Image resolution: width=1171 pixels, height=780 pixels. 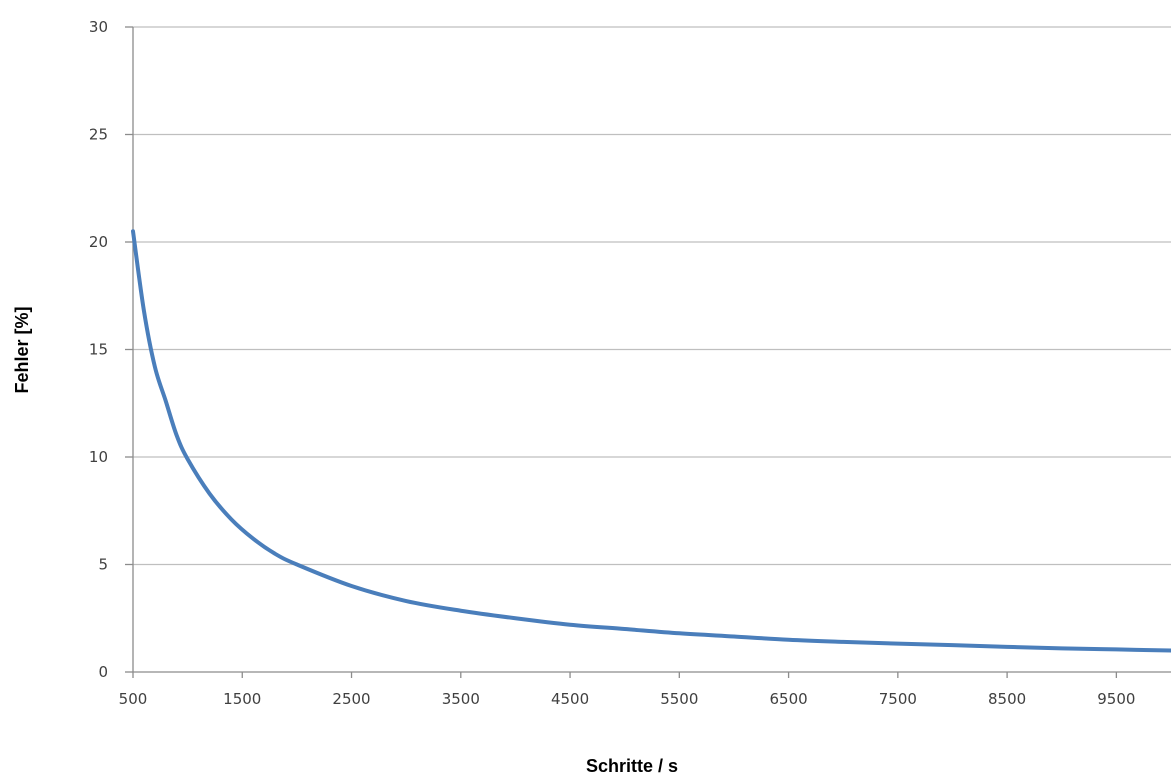 What do you see at coordinates (103, 565) in the screenshot?
I see `y-tick-label: 5` at bounding box center [103, 565].